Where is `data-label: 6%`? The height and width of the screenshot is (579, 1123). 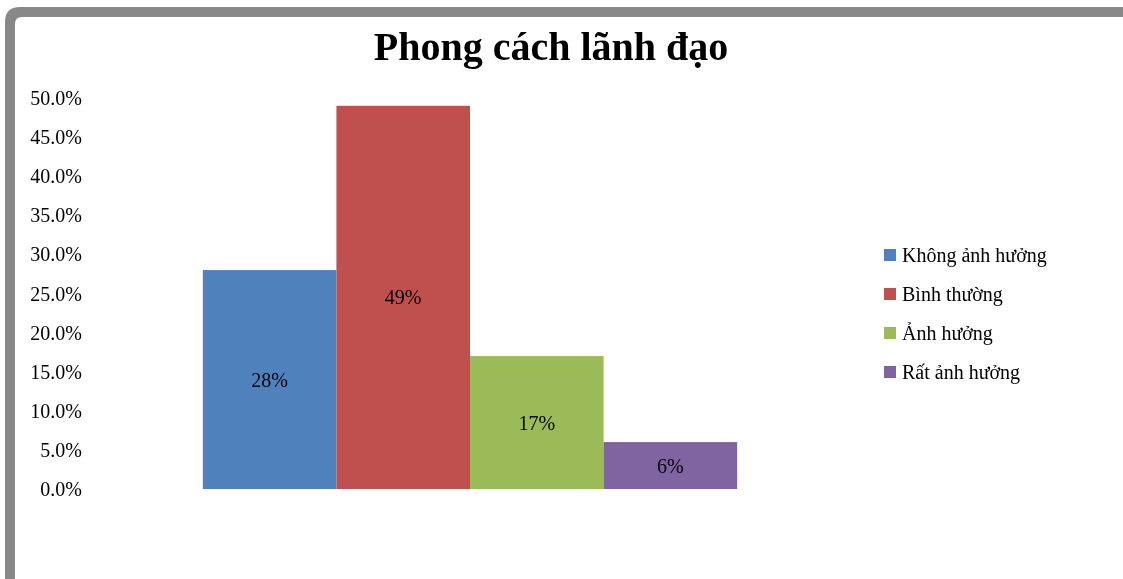 data-label: 6% is located at coordinates (670, 465).